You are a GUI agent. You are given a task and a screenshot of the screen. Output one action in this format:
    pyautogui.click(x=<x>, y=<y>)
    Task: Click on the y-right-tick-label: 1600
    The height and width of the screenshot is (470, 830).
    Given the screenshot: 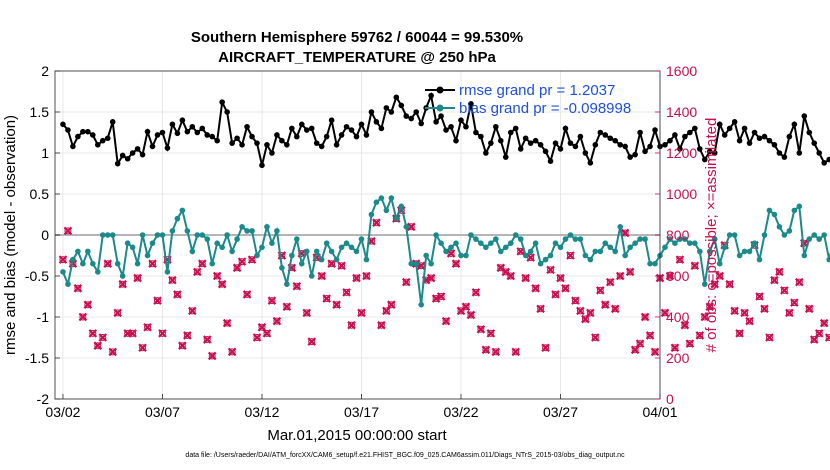 What is the action you would take?
    pyautogui.click(x=681, y=71)
    